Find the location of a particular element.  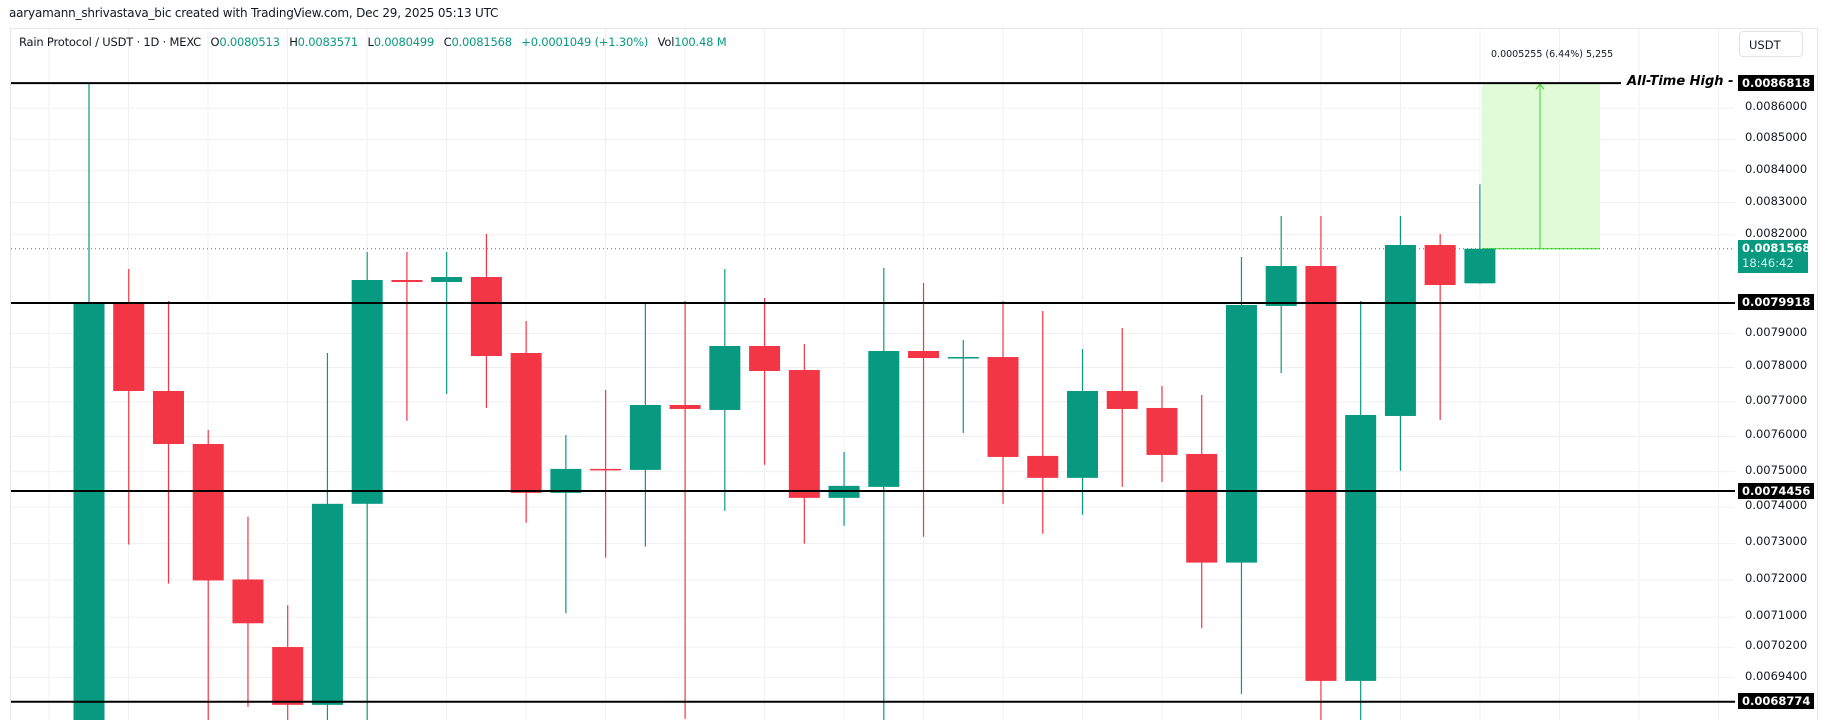

price-tick-label: 0.0072000 is located at coordinates (1776, 578).